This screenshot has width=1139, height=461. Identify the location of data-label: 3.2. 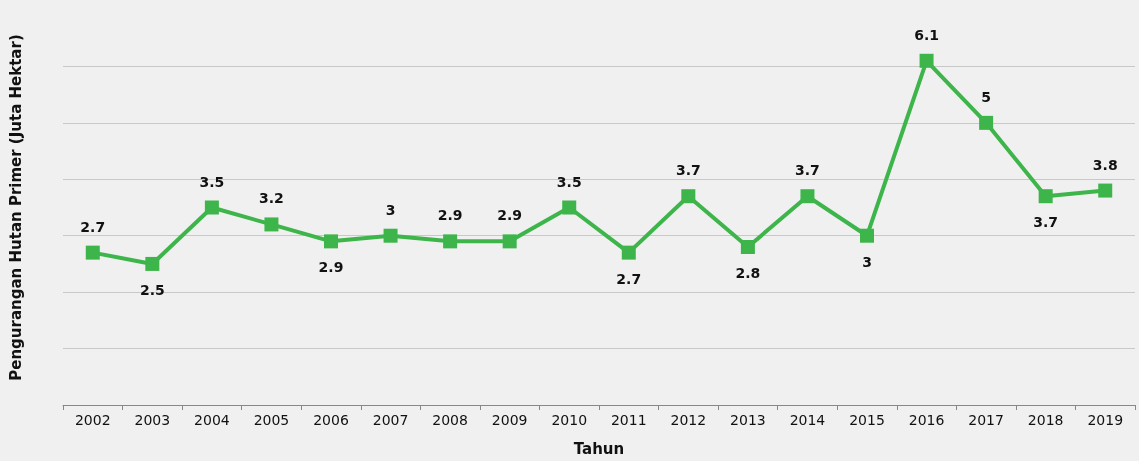
(271, 198).